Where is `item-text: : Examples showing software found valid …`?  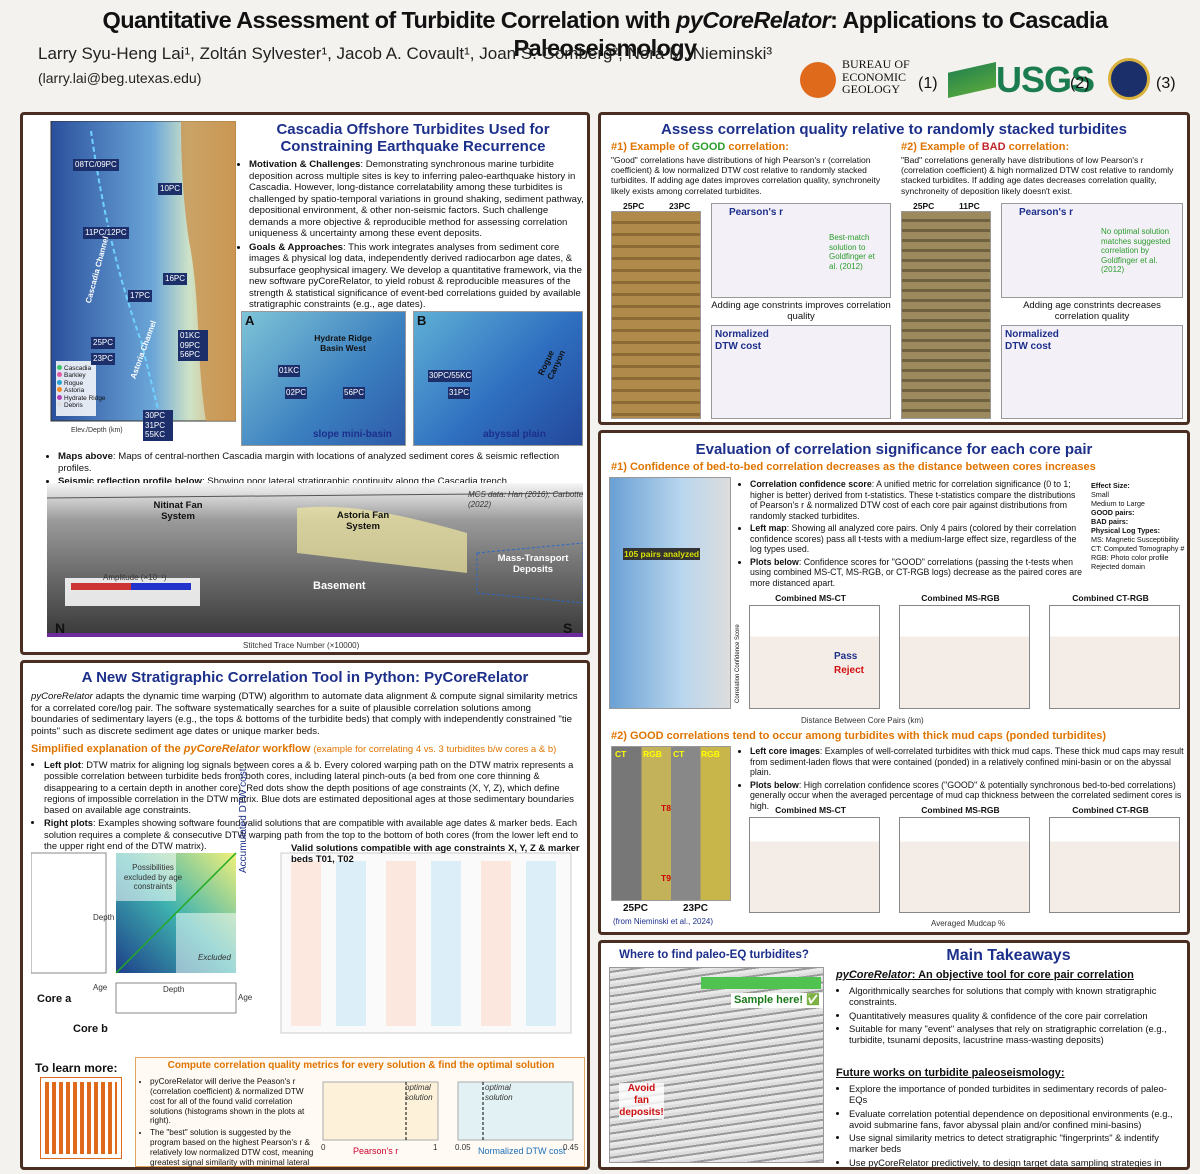 item-text: : Examples showing software found valid … is located at coordinates (311, 834).